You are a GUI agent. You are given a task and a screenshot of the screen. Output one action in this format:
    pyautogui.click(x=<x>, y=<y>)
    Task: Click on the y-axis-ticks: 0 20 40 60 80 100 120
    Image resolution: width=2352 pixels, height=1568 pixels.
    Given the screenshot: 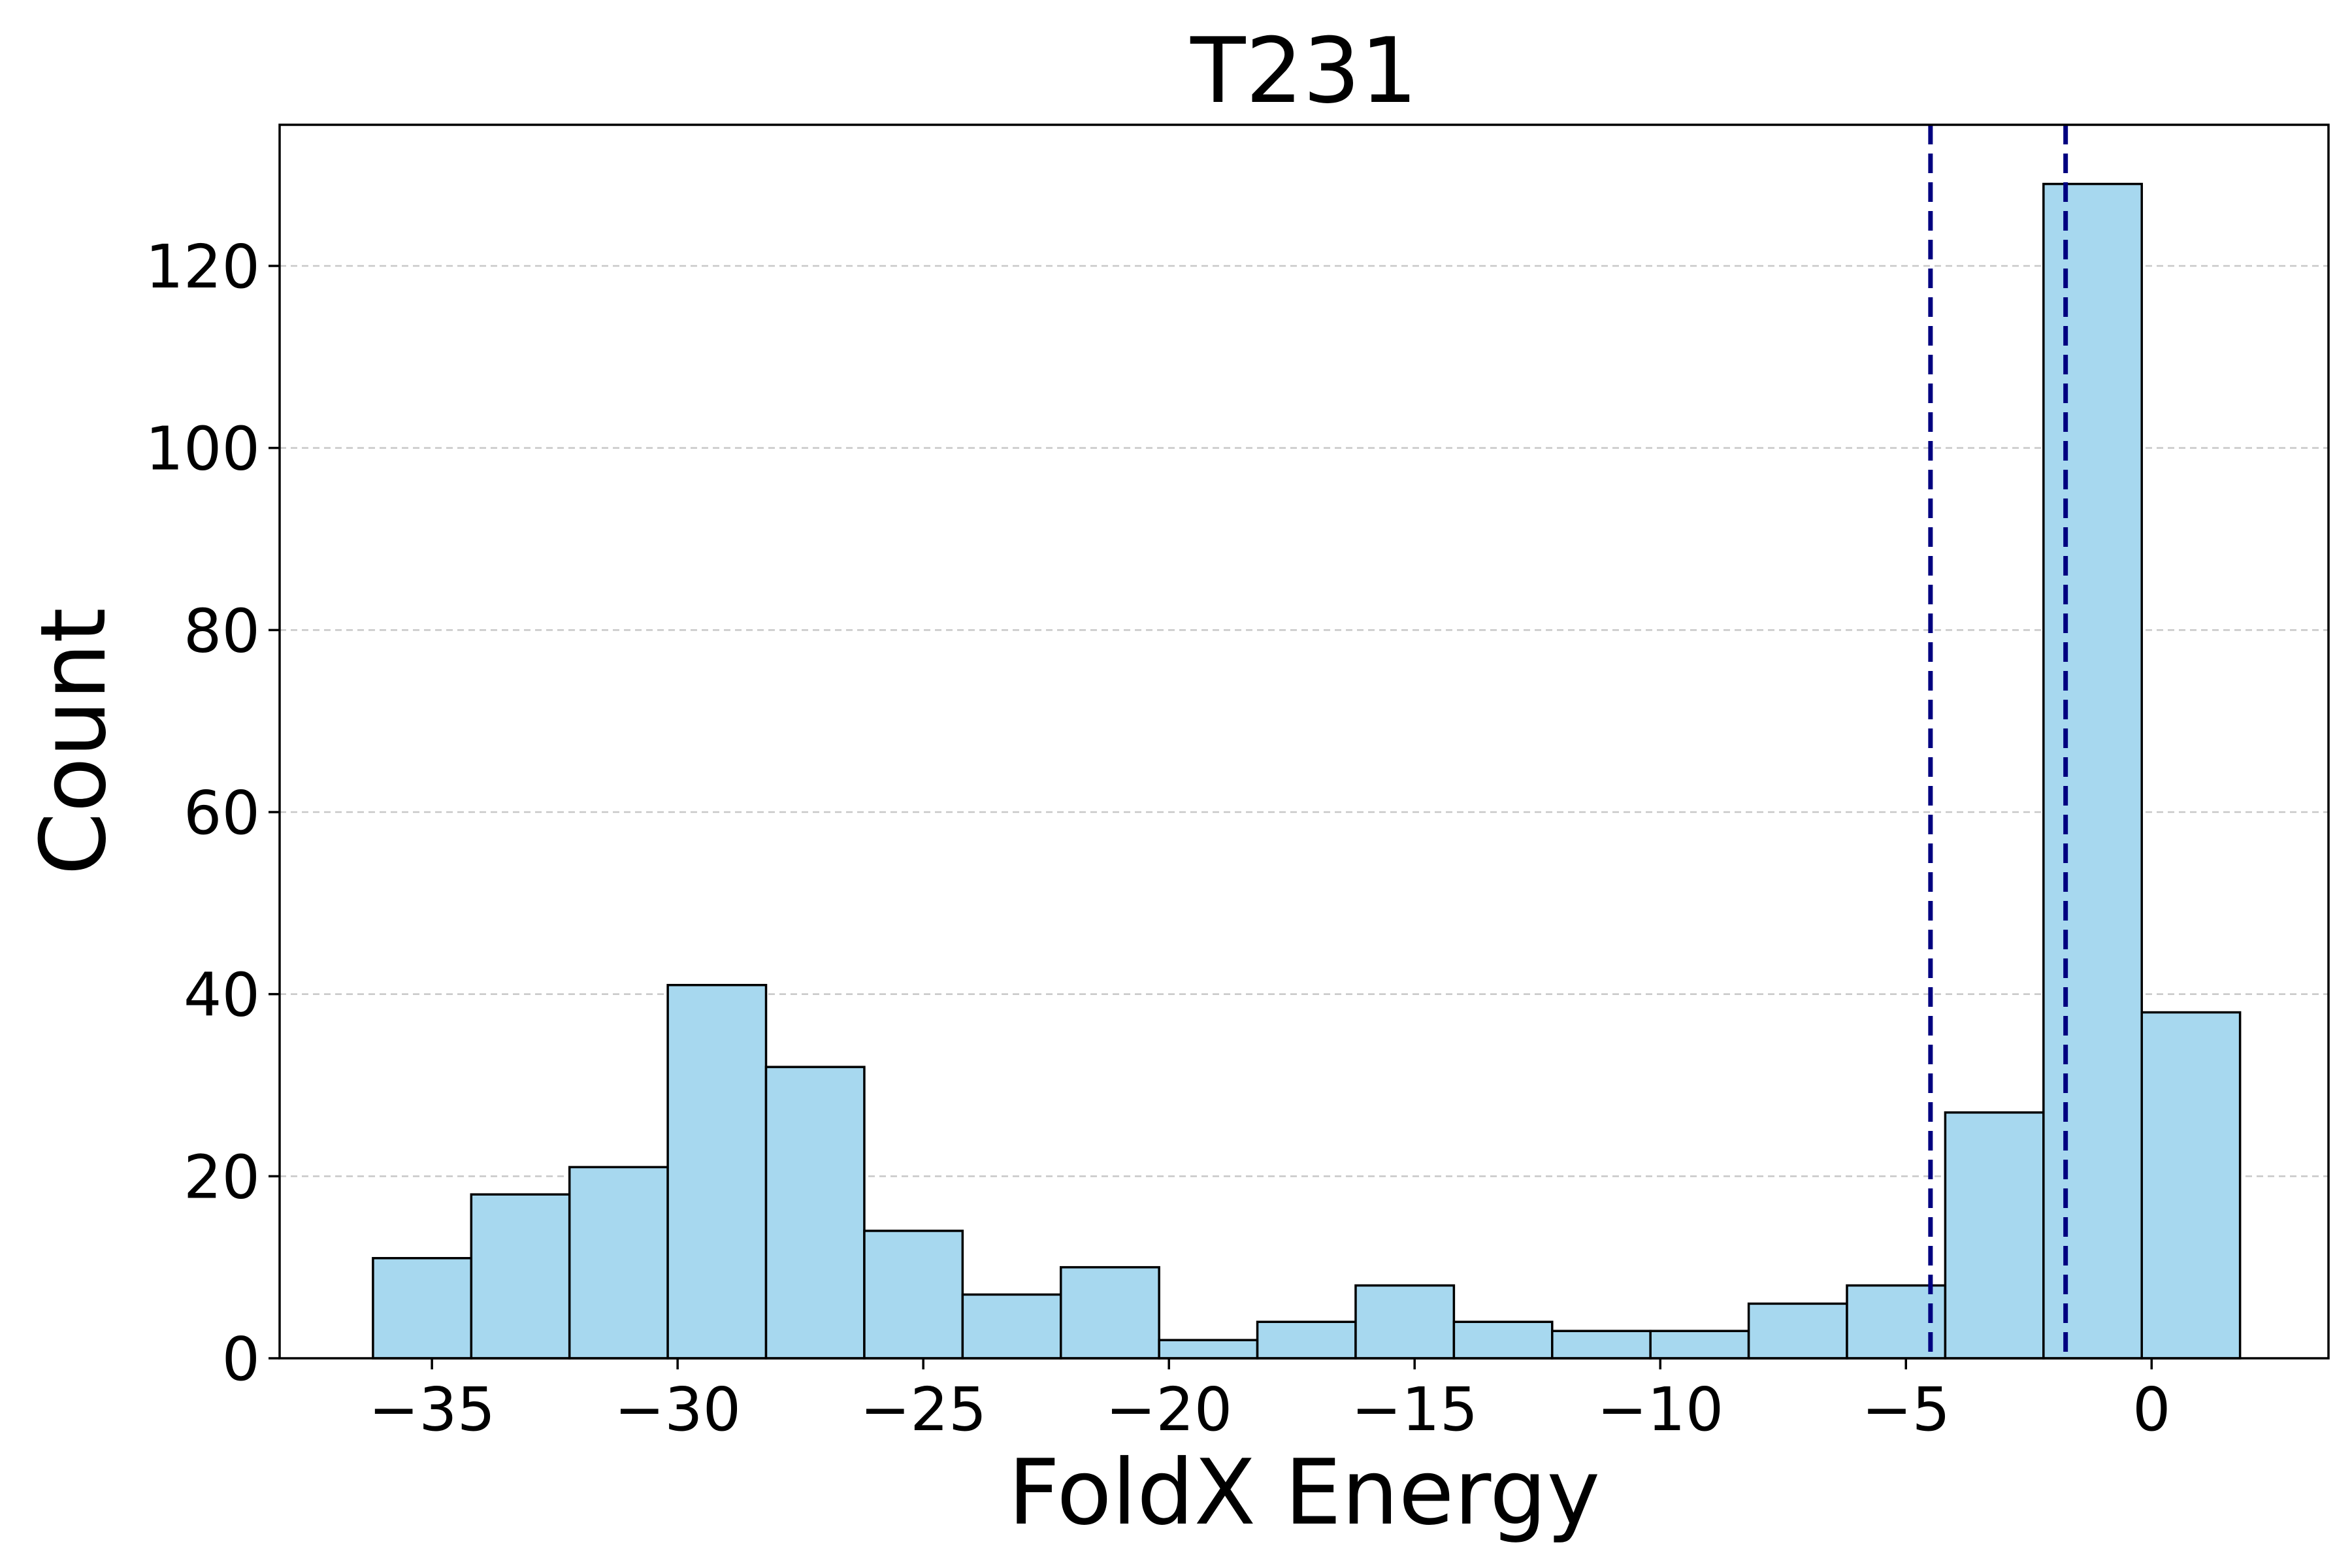 What is the action you would take?
    pyautogui.click(x=212, y=813)
    